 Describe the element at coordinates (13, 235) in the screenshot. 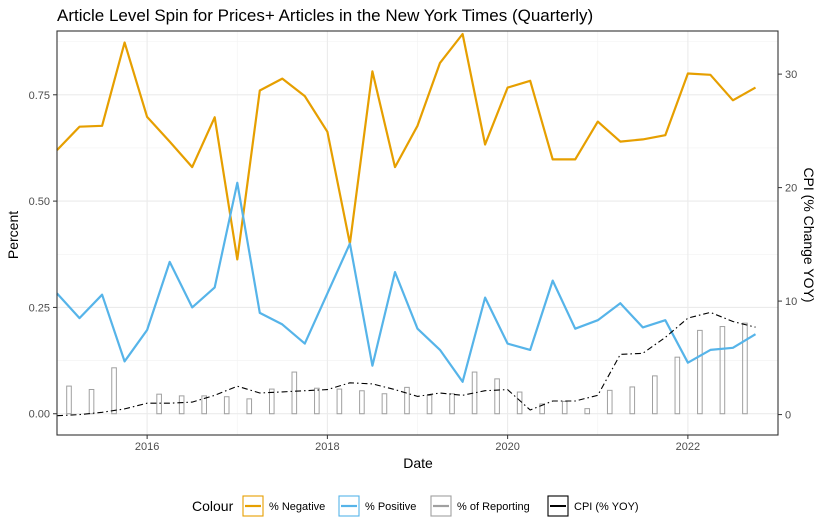

I see `y-axis-title: Percent` at that location.